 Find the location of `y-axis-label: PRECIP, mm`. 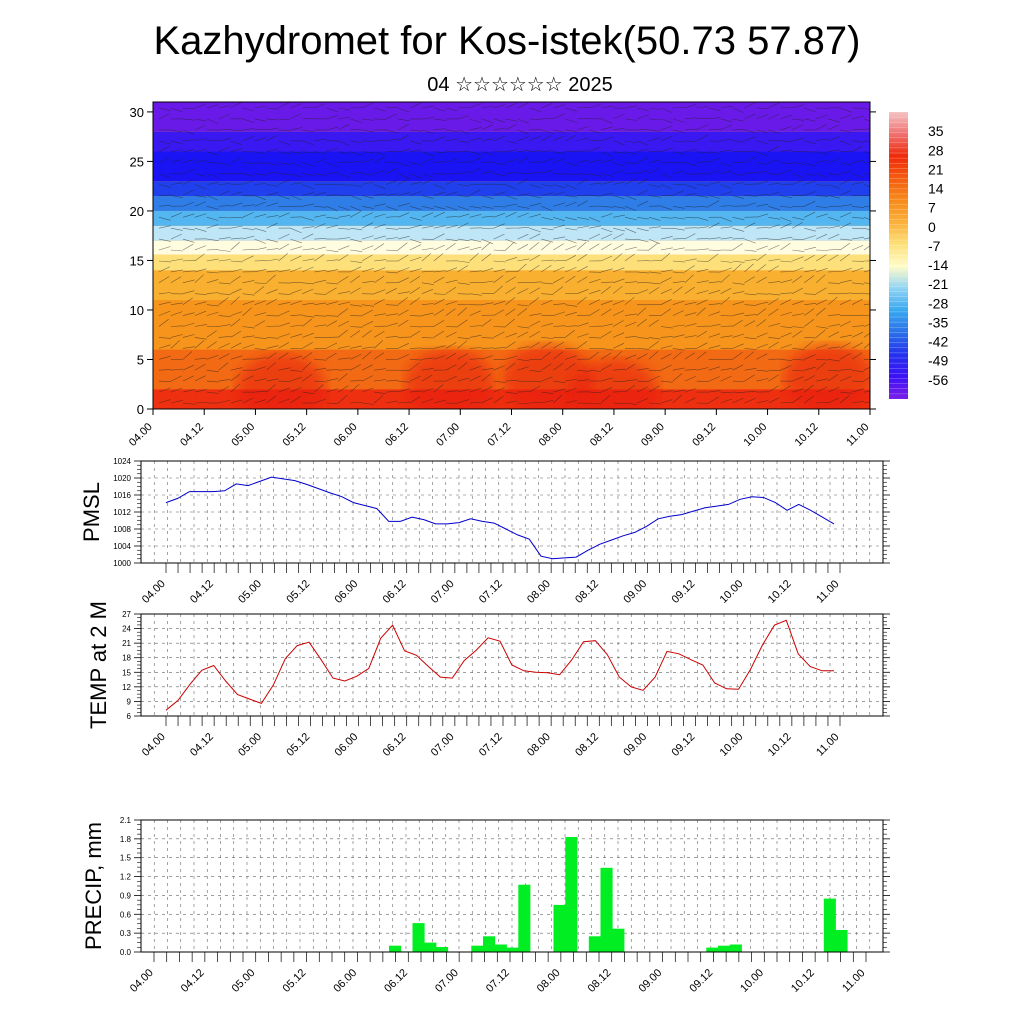

y-axis-label: PRECIP, mm is located at coordinates (93, 886).